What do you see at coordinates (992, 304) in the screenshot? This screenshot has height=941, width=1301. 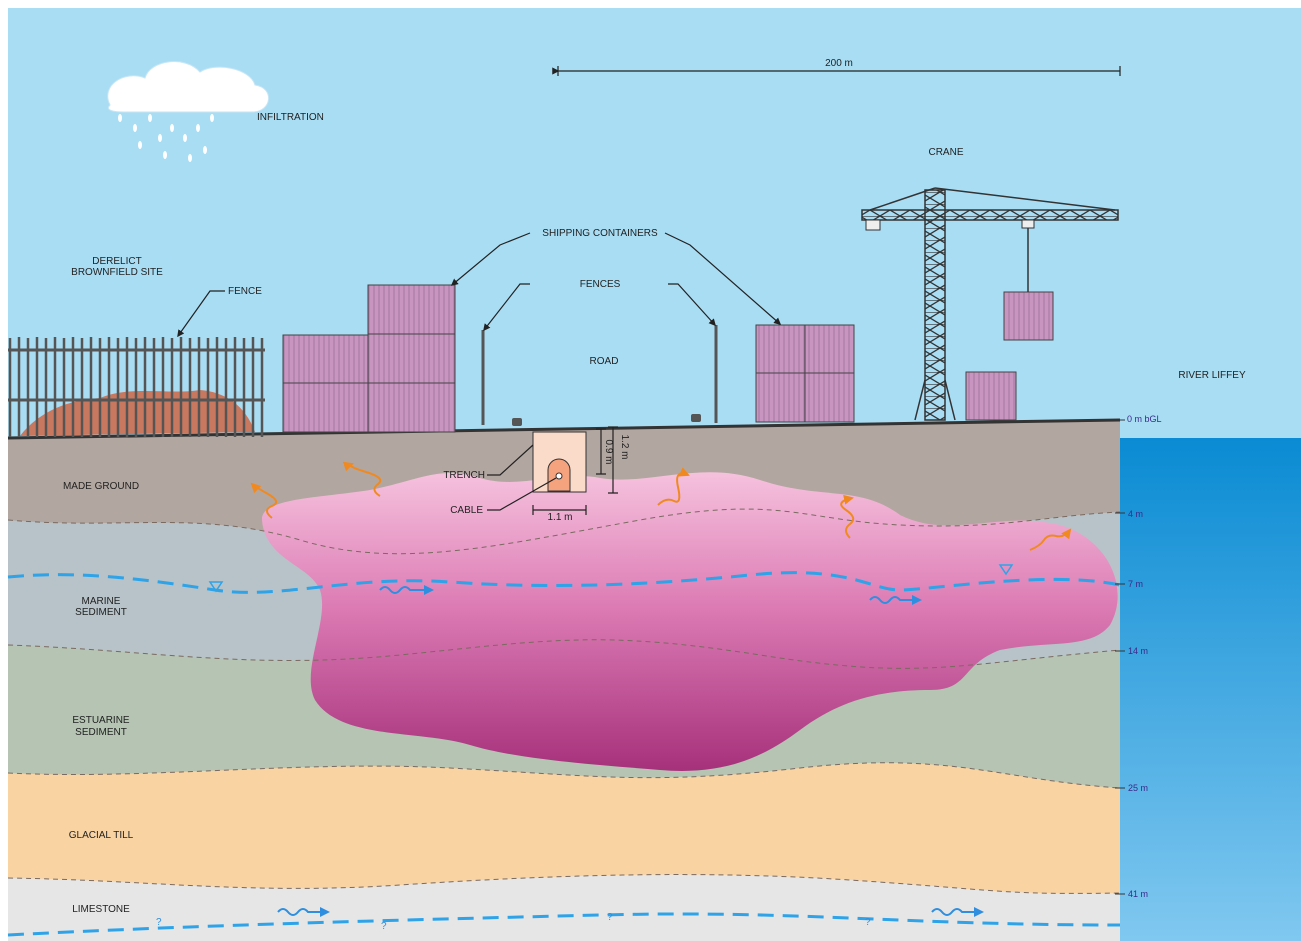 I see `crane-cables` at bounding box center [992, 304].